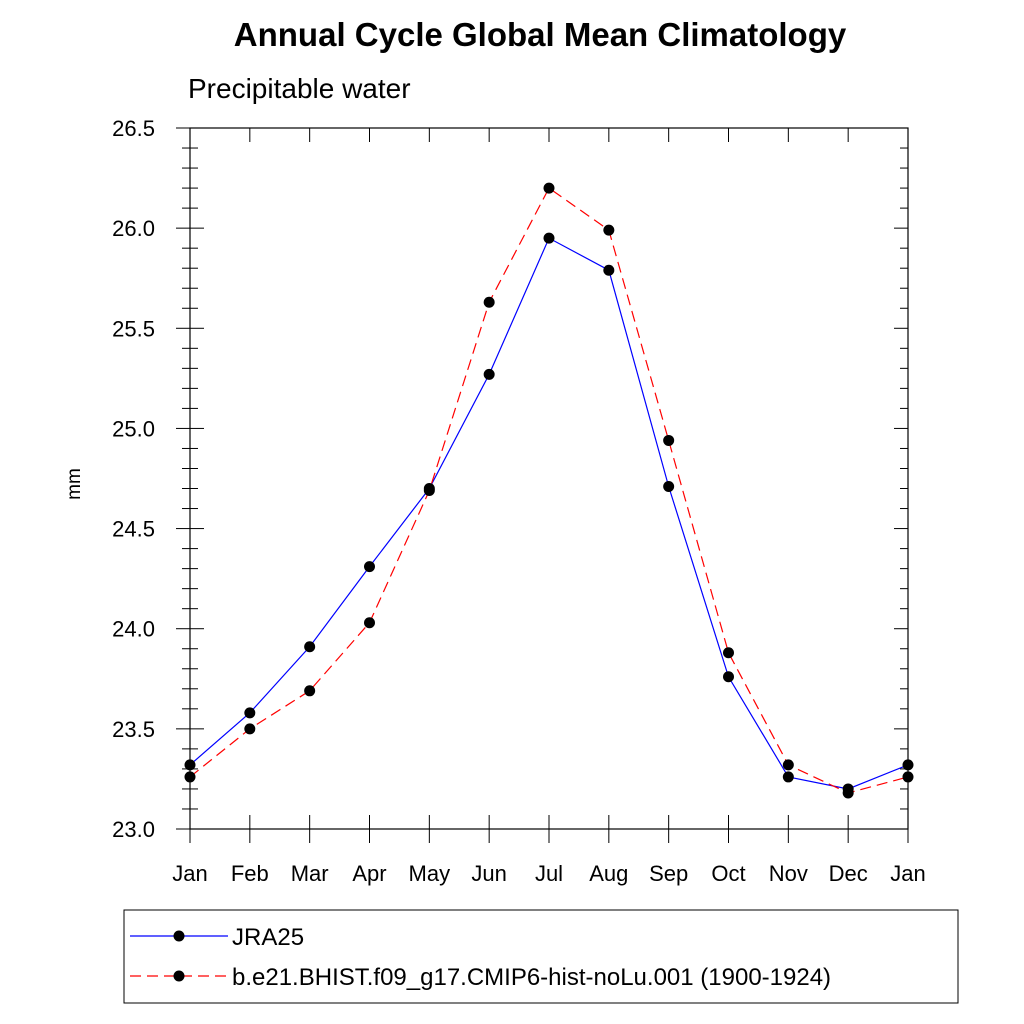  I want to click on y-tick-label: 25.5, so click(133, 328).